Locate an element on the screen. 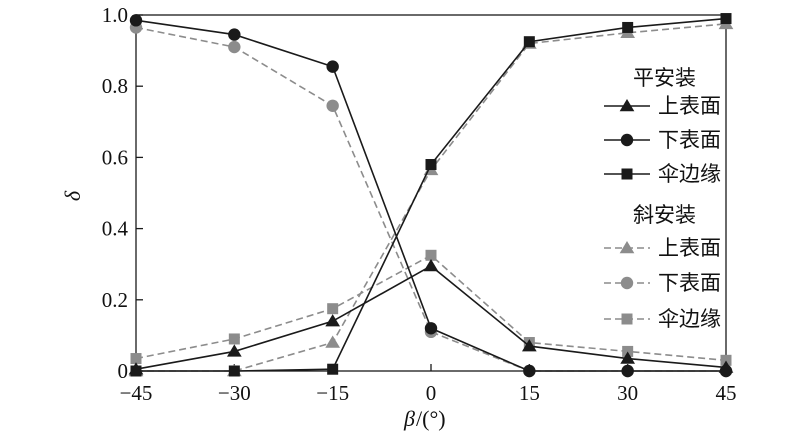  y-tick-label: 0.4 is located at coordinates (115, 229).